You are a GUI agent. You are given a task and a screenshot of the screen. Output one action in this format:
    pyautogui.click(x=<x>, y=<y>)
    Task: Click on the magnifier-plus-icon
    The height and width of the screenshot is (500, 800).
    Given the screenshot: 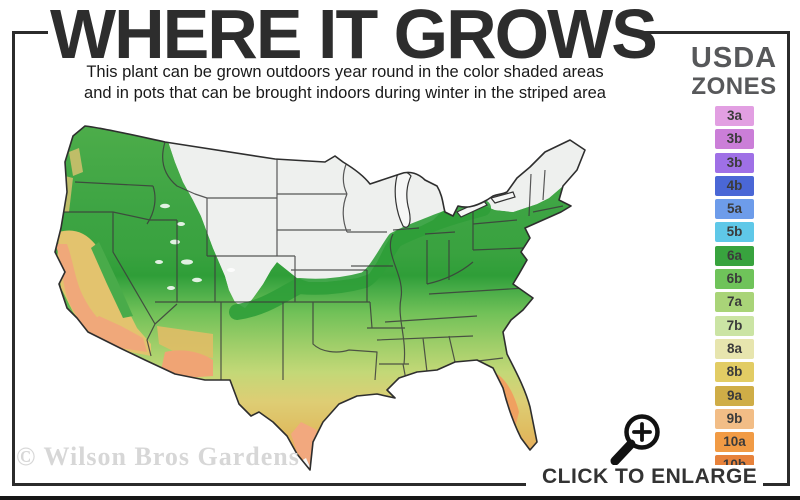 What is the action you would take?
    pyautogui.click(x=631, y=440)
    